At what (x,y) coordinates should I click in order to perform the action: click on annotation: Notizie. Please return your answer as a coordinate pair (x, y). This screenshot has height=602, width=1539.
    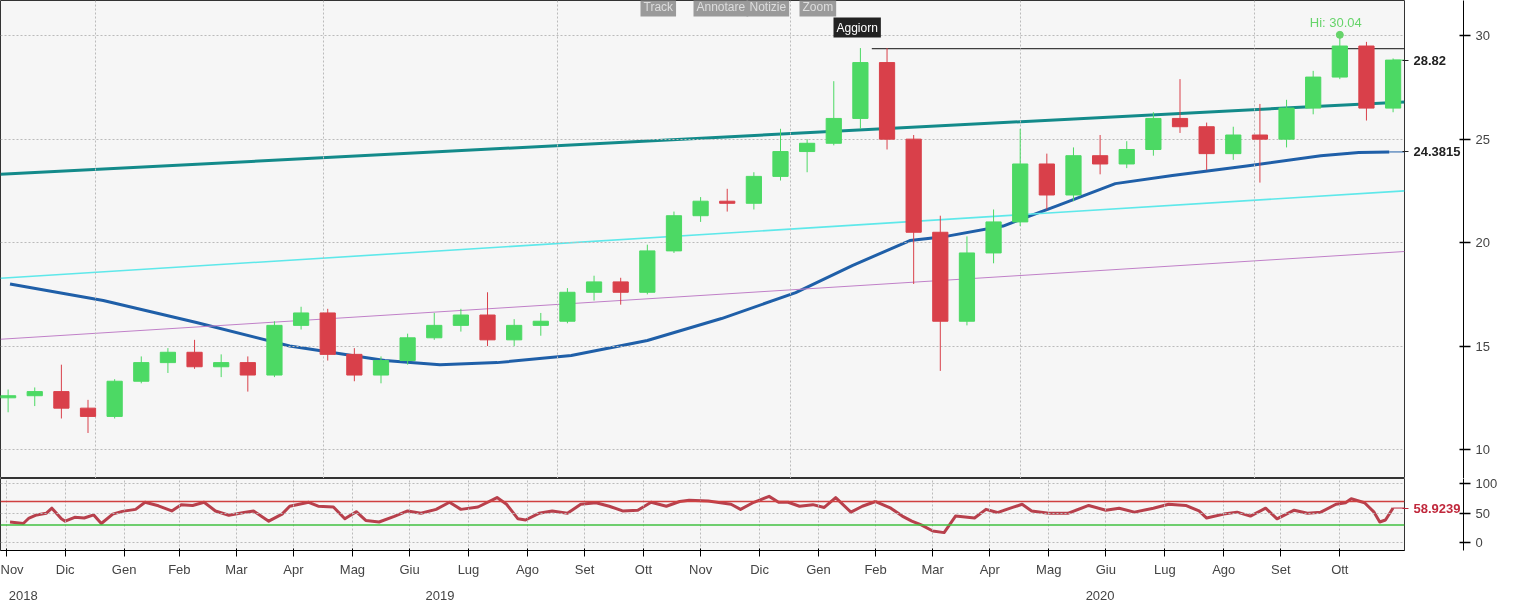
    Looking at the image, I should click on (768, 7).